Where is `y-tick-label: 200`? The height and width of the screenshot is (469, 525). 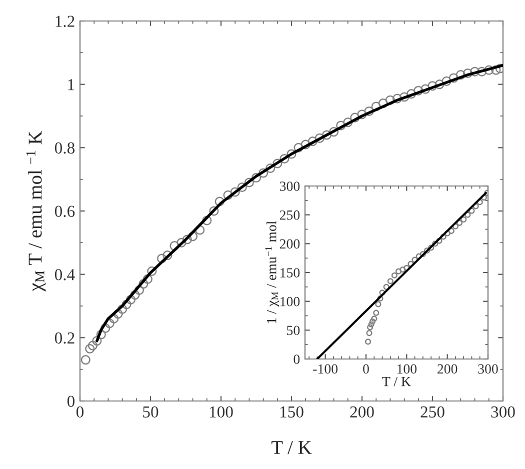
y-tick-label: 200 is located at coordinates (290, 244).